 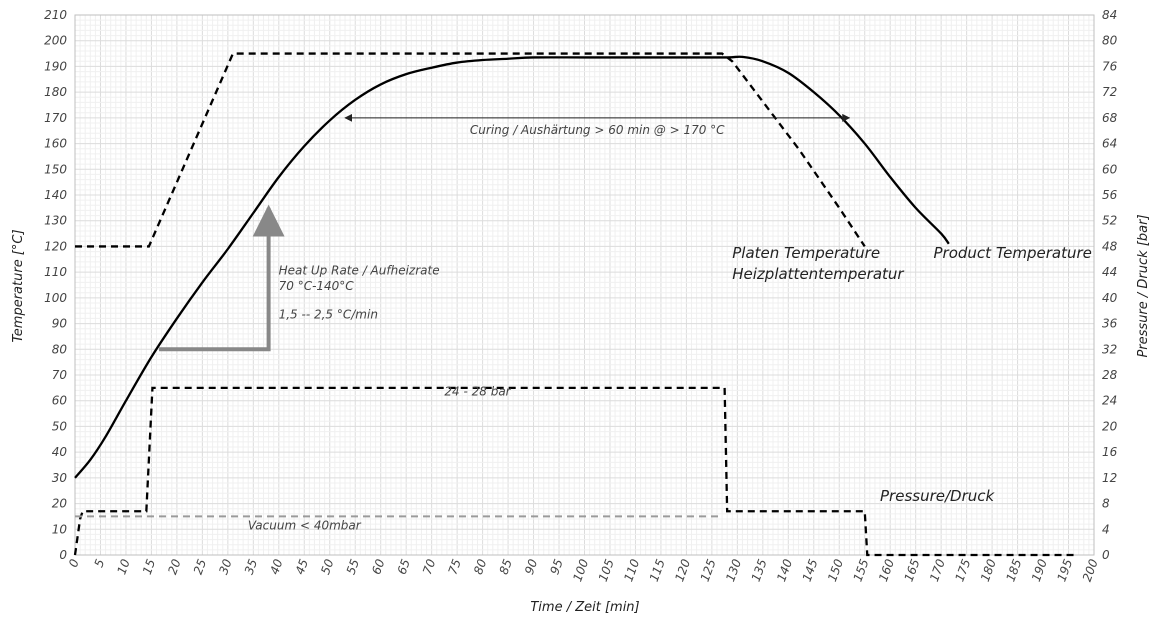 What do you see at coordinates (55, 298) in the screenshot?
I see `y-tick-label: 100` at bounding box center [55, 298].